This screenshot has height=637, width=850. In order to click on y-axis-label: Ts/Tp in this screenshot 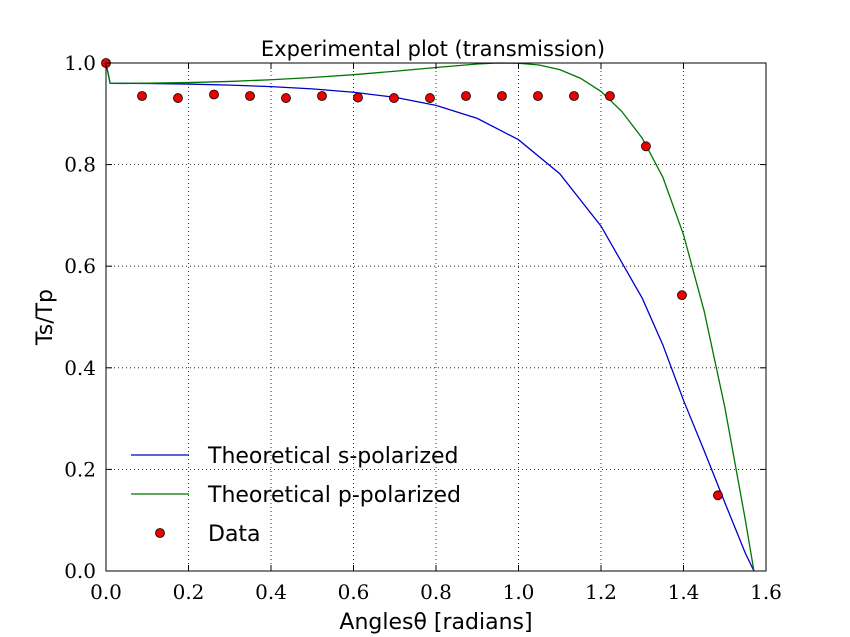, I will do `click(45, 317)`.